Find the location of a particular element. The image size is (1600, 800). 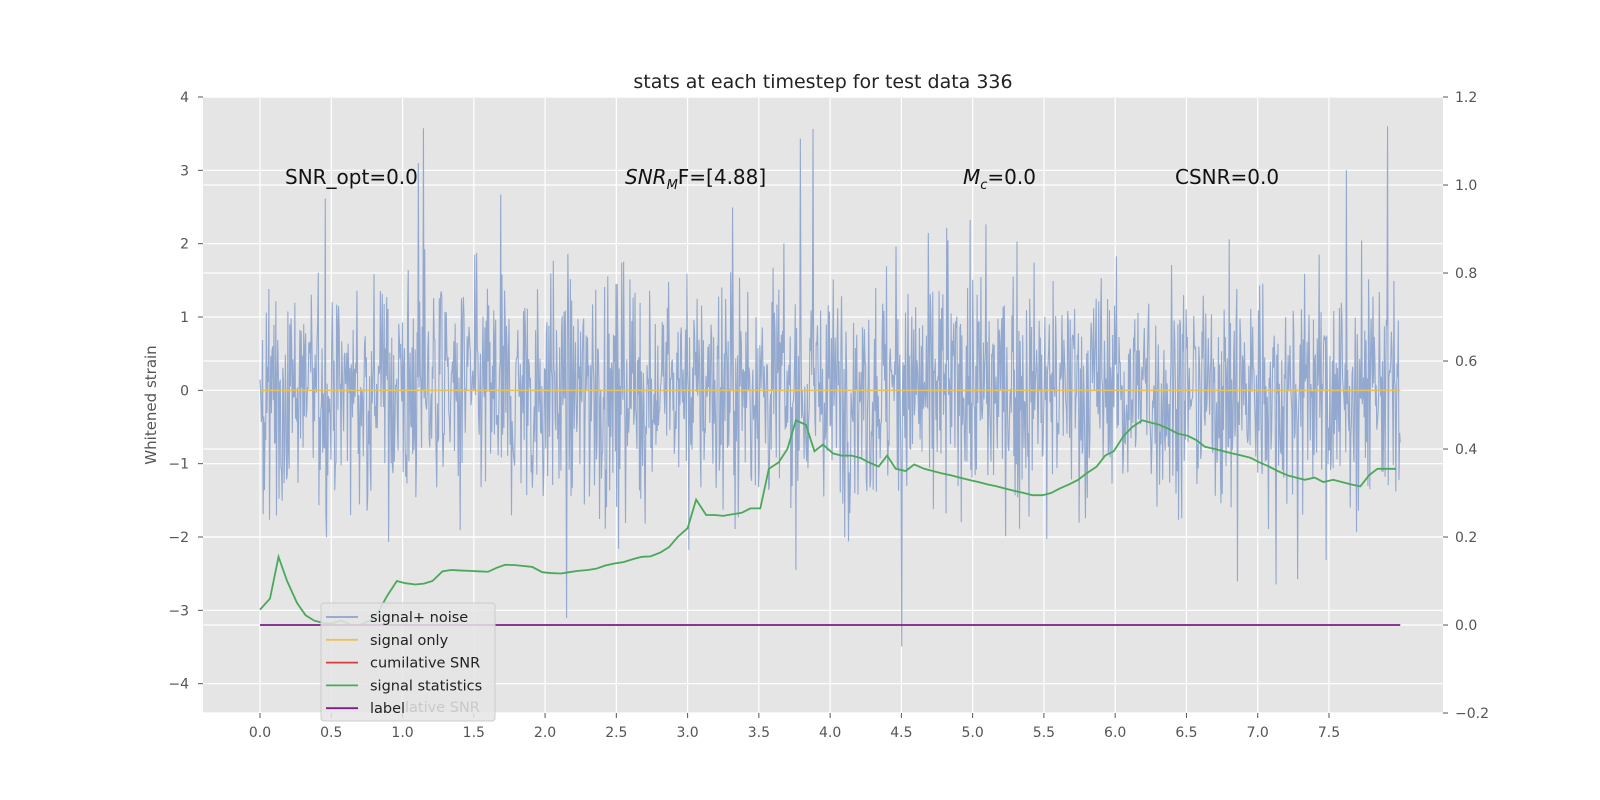

annotation-mc-sub: c is located at coordinates (983, 185).